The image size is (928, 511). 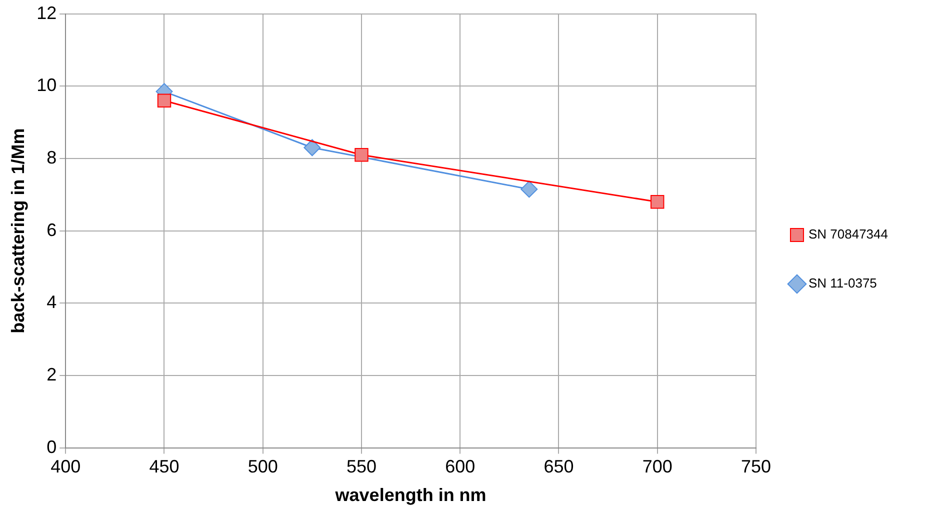 I want to click on x-tick-label: 750, so click(x=756, y=466).